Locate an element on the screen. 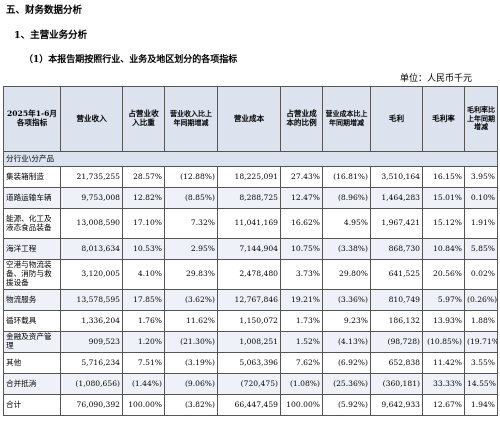 Image resolution: width=500 pixels, height=443 pixels. section-label: 分行业\分产品 is located at coordinates (250, 159).